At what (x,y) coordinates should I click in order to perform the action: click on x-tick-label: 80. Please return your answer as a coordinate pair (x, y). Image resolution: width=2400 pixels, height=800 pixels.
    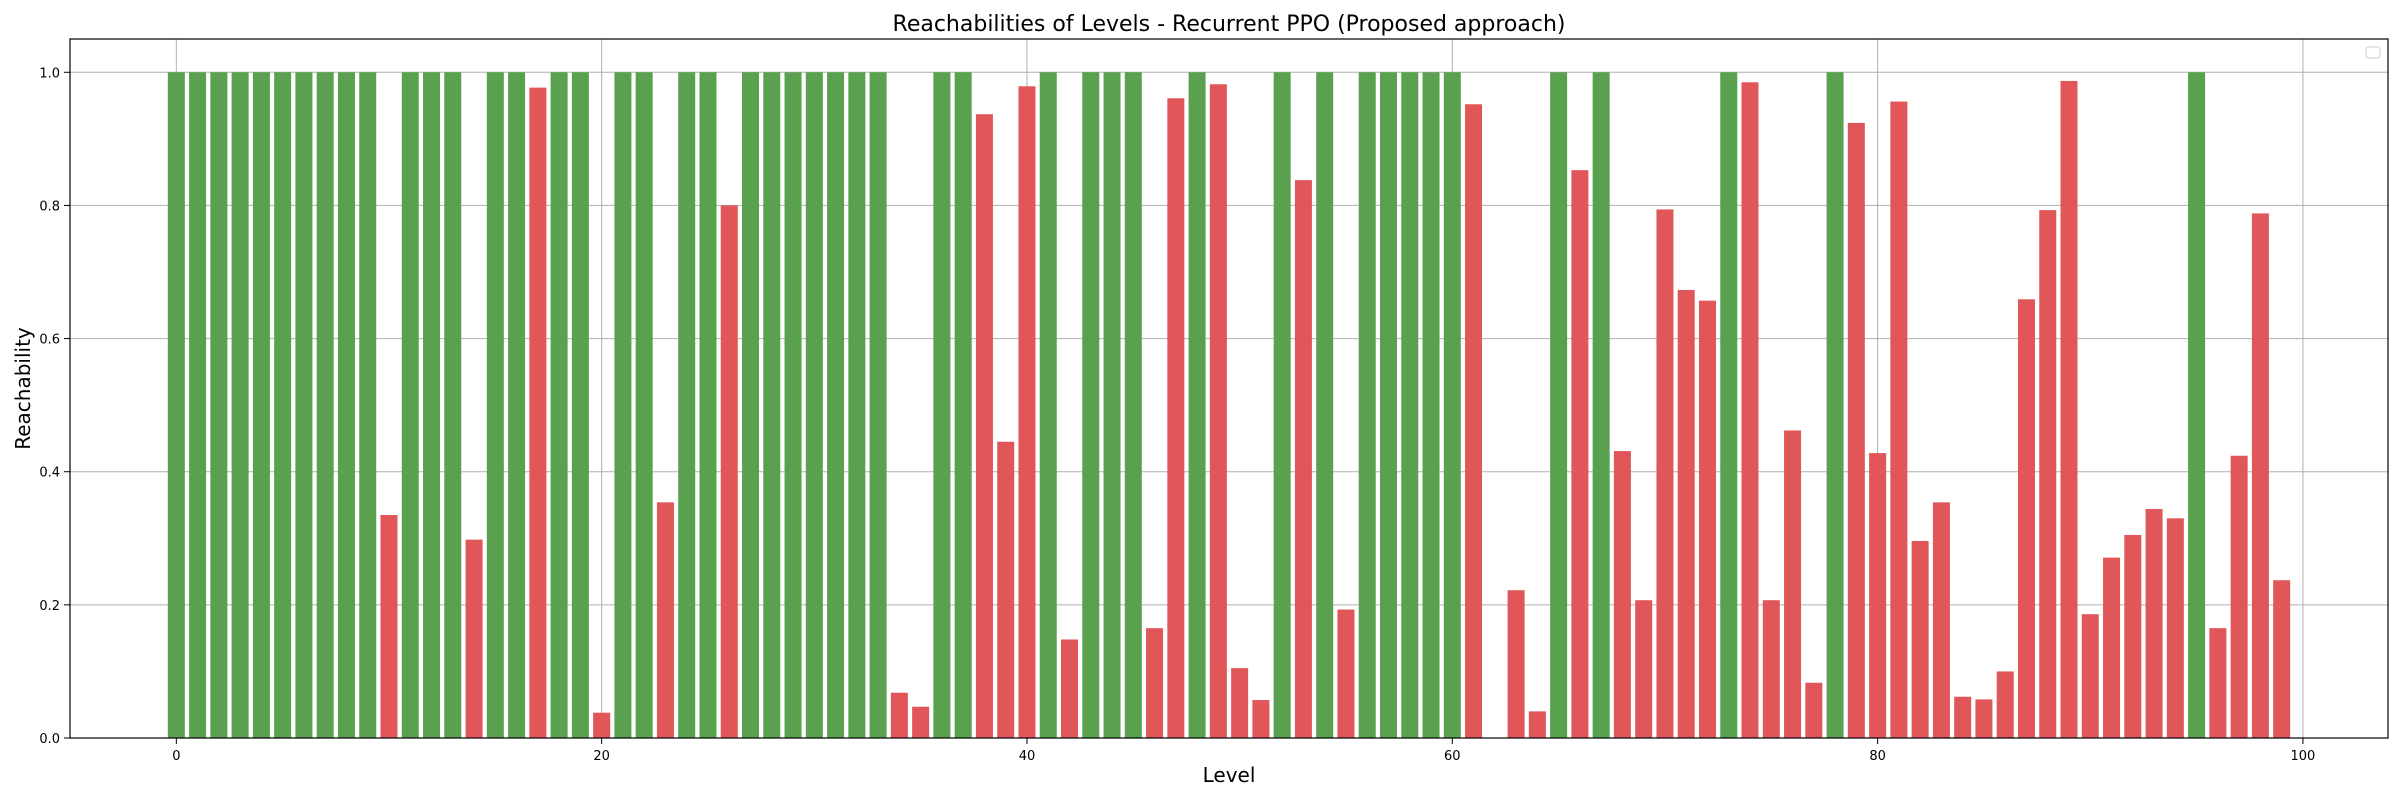
    Looking at the image, I should click on (1877, 756).